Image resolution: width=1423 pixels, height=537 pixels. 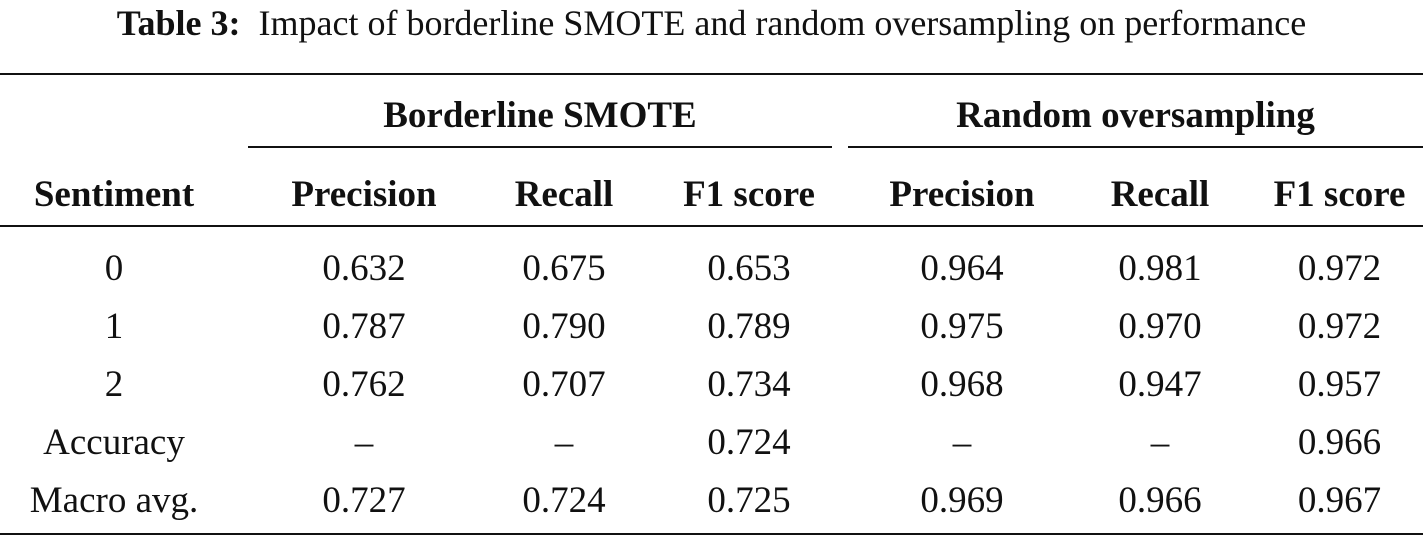 I want to click on row-label: 0, so click(x=114, y=268).